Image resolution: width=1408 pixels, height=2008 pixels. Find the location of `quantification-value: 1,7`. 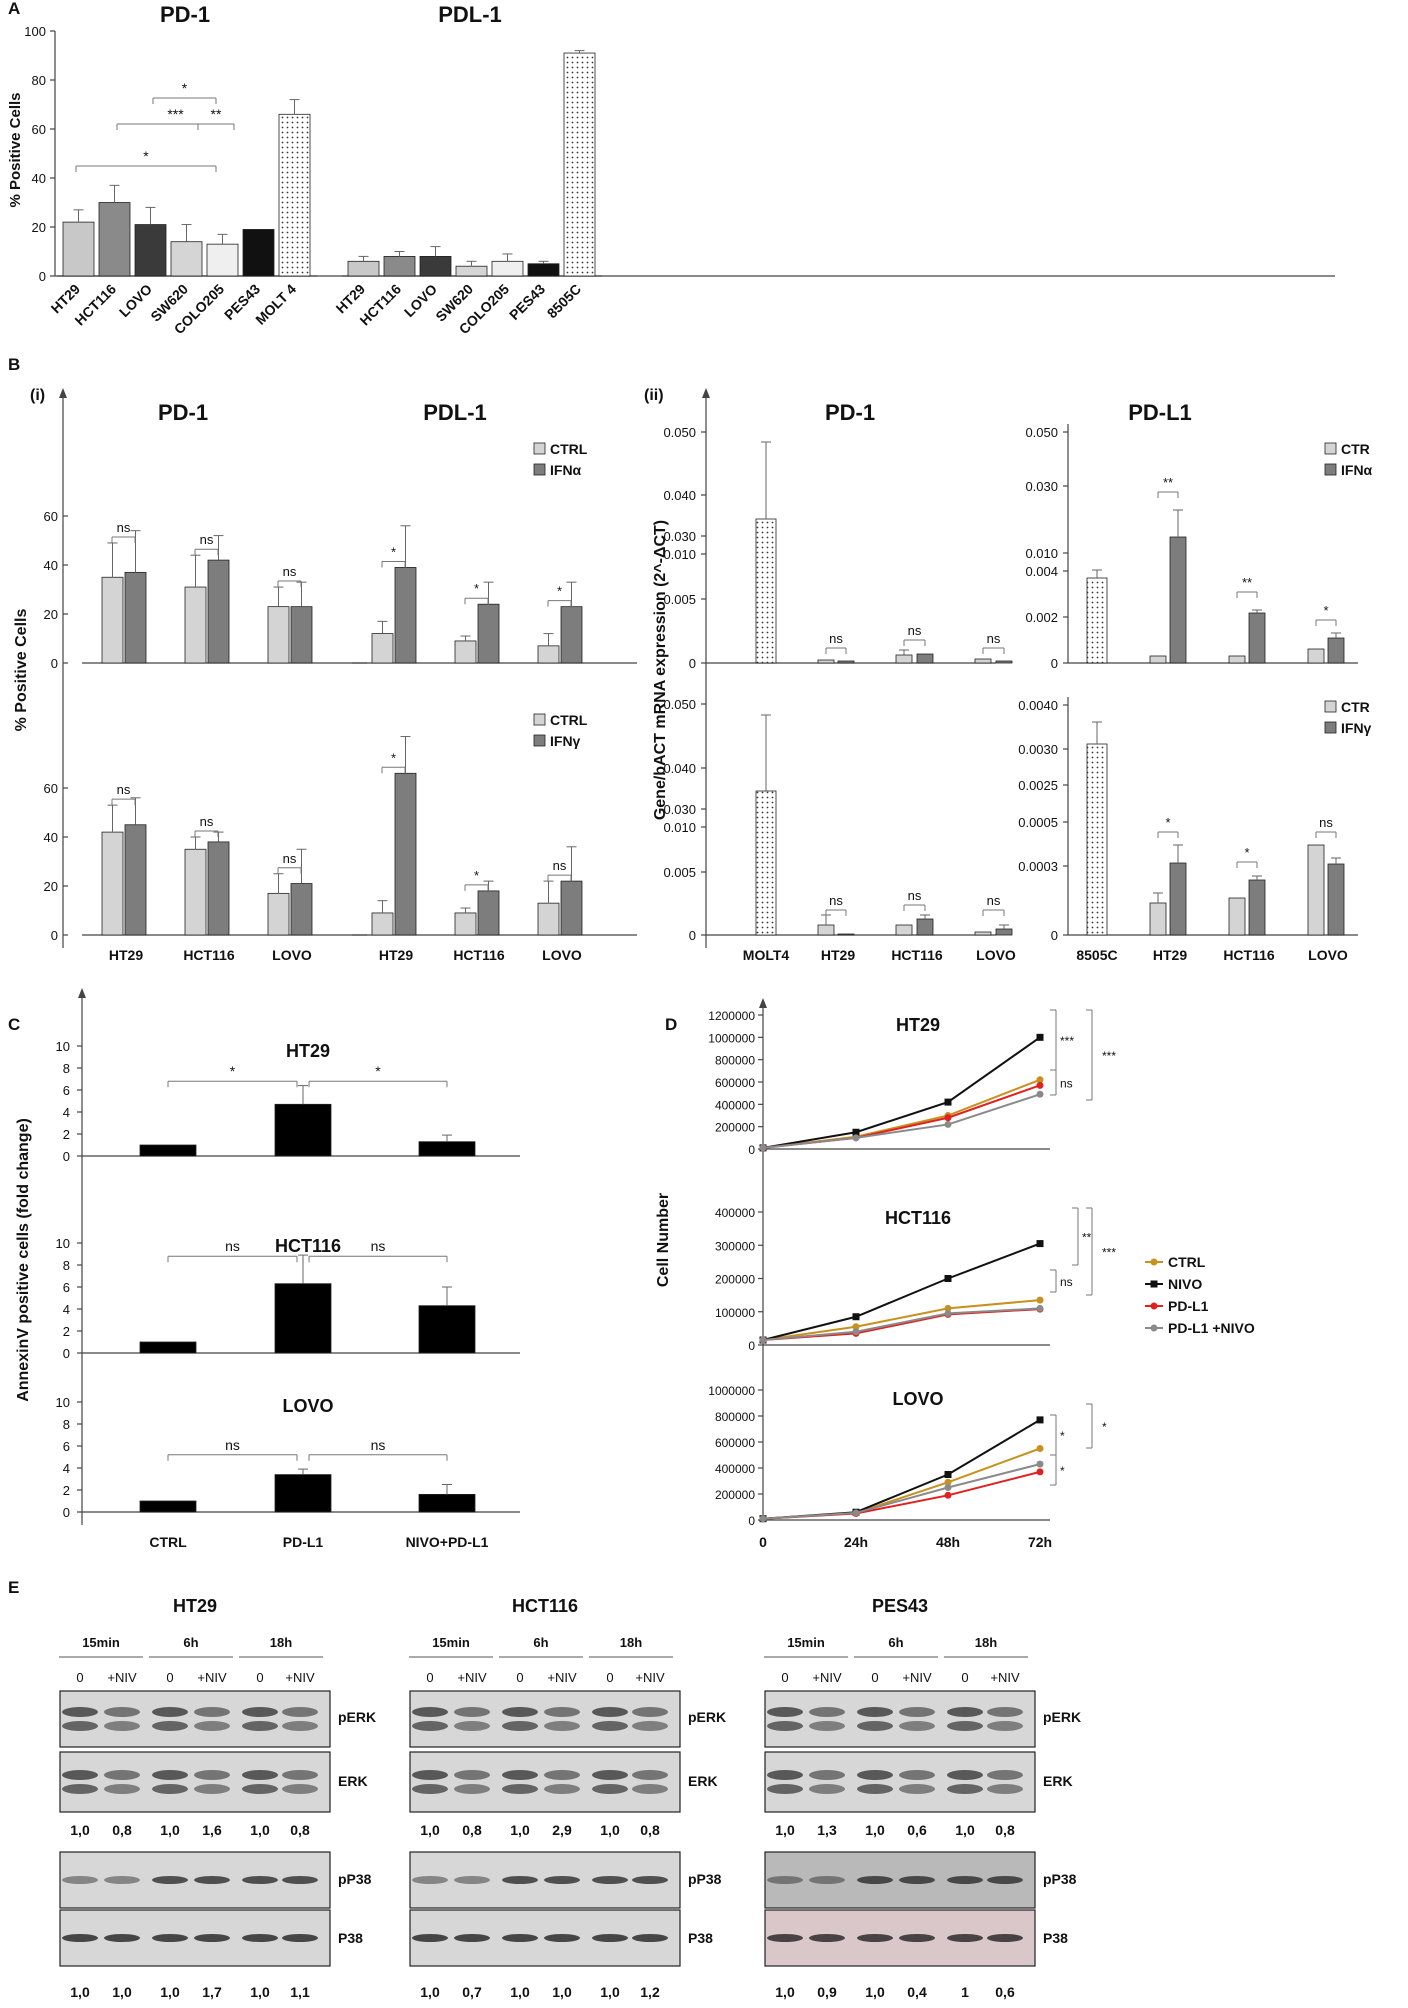

quantification-value: 1,7 is located at coordinates (212, 1992).